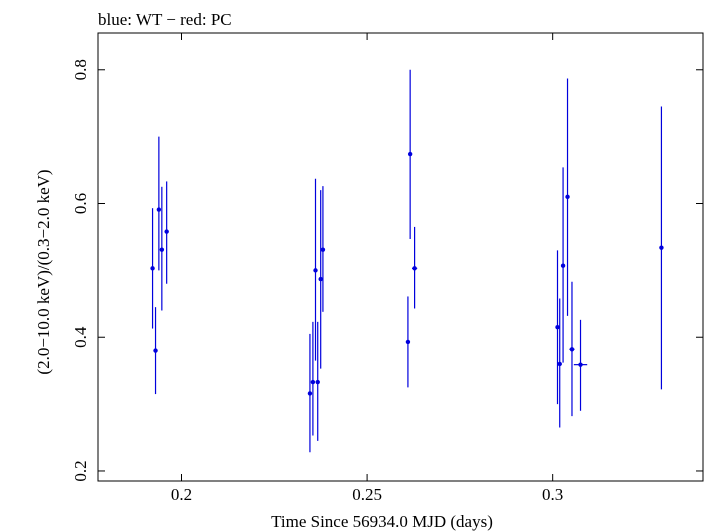 The width and height of the screenshot is (705, 532). Describe the element at coordinates (382, 521) in the screenshot. I see `x-axis-label: Time Since 56934.0 MJD (days)` at that location.